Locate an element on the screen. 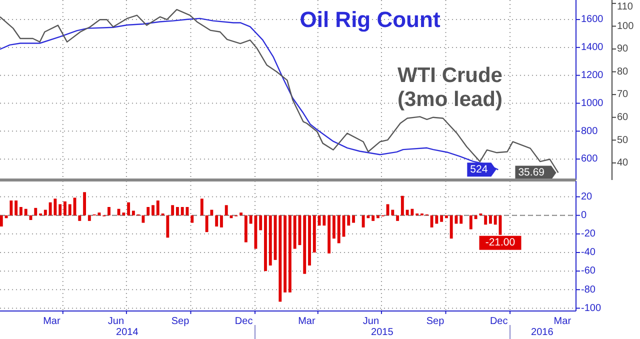 The width and height of the screenshot is (640, 339). y-tick-label: 20 is located at coordinates (587, 196).